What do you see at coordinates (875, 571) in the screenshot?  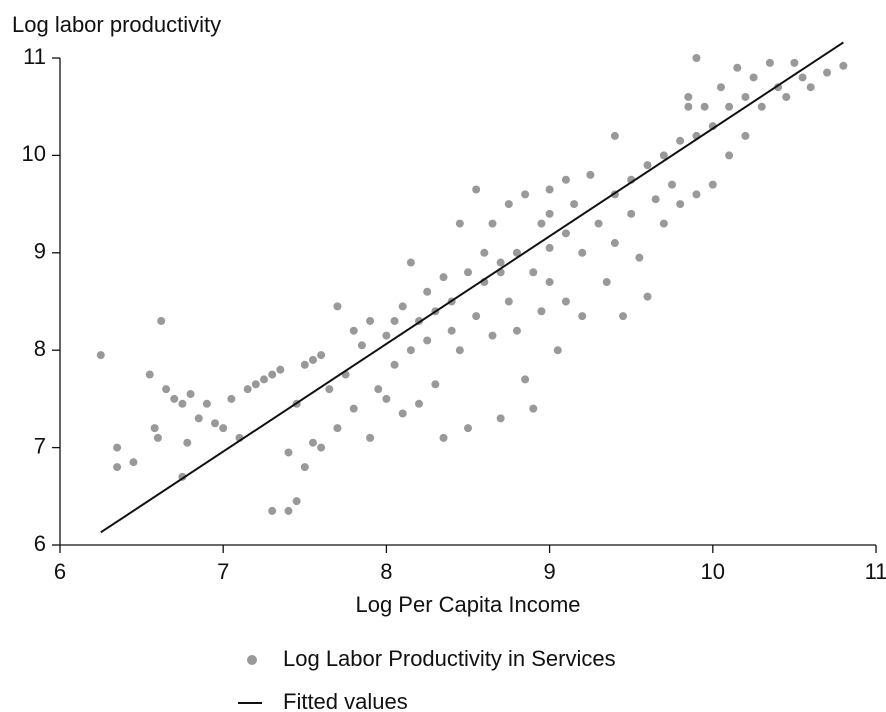 I see `x-tick-label: 11` at bounding box center [875, 571].